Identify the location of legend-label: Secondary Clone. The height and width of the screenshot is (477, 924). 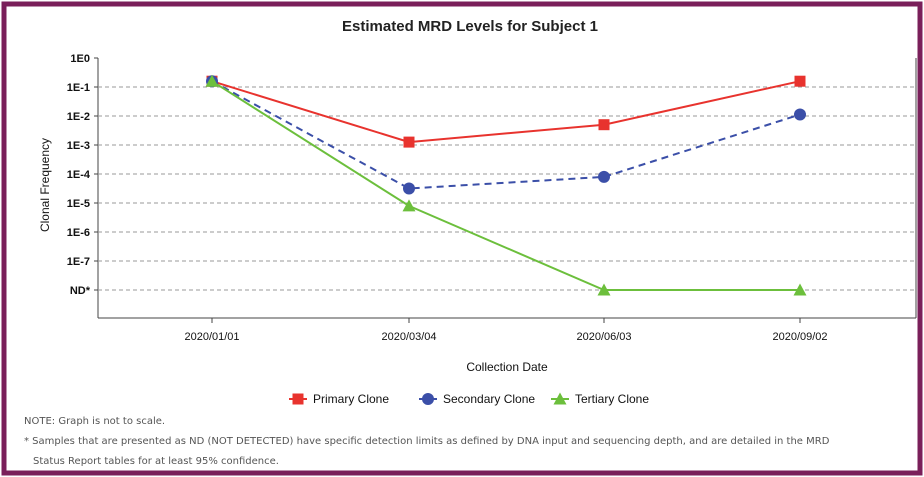
(489, 399).